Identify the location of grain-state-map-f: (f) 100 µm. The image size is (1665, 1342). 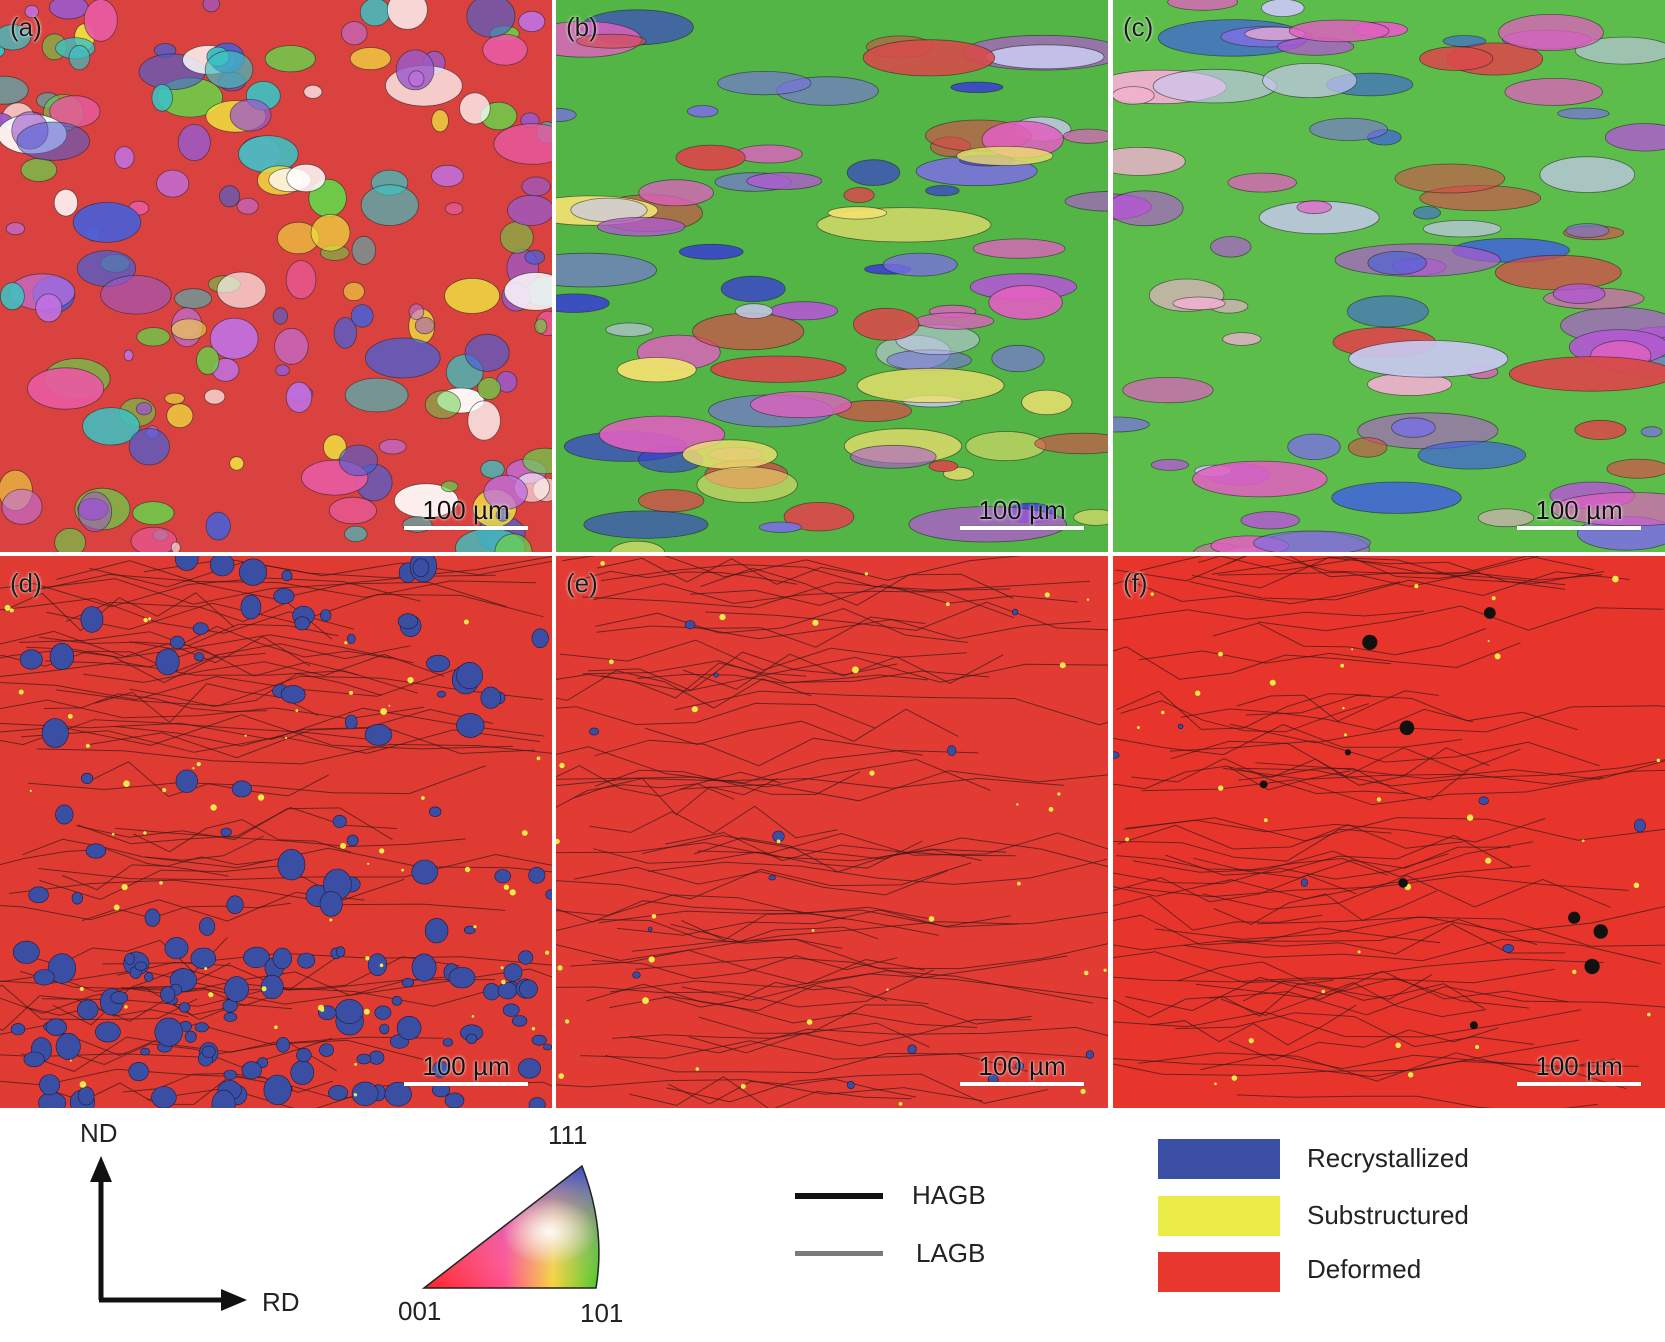
(1389, 832).